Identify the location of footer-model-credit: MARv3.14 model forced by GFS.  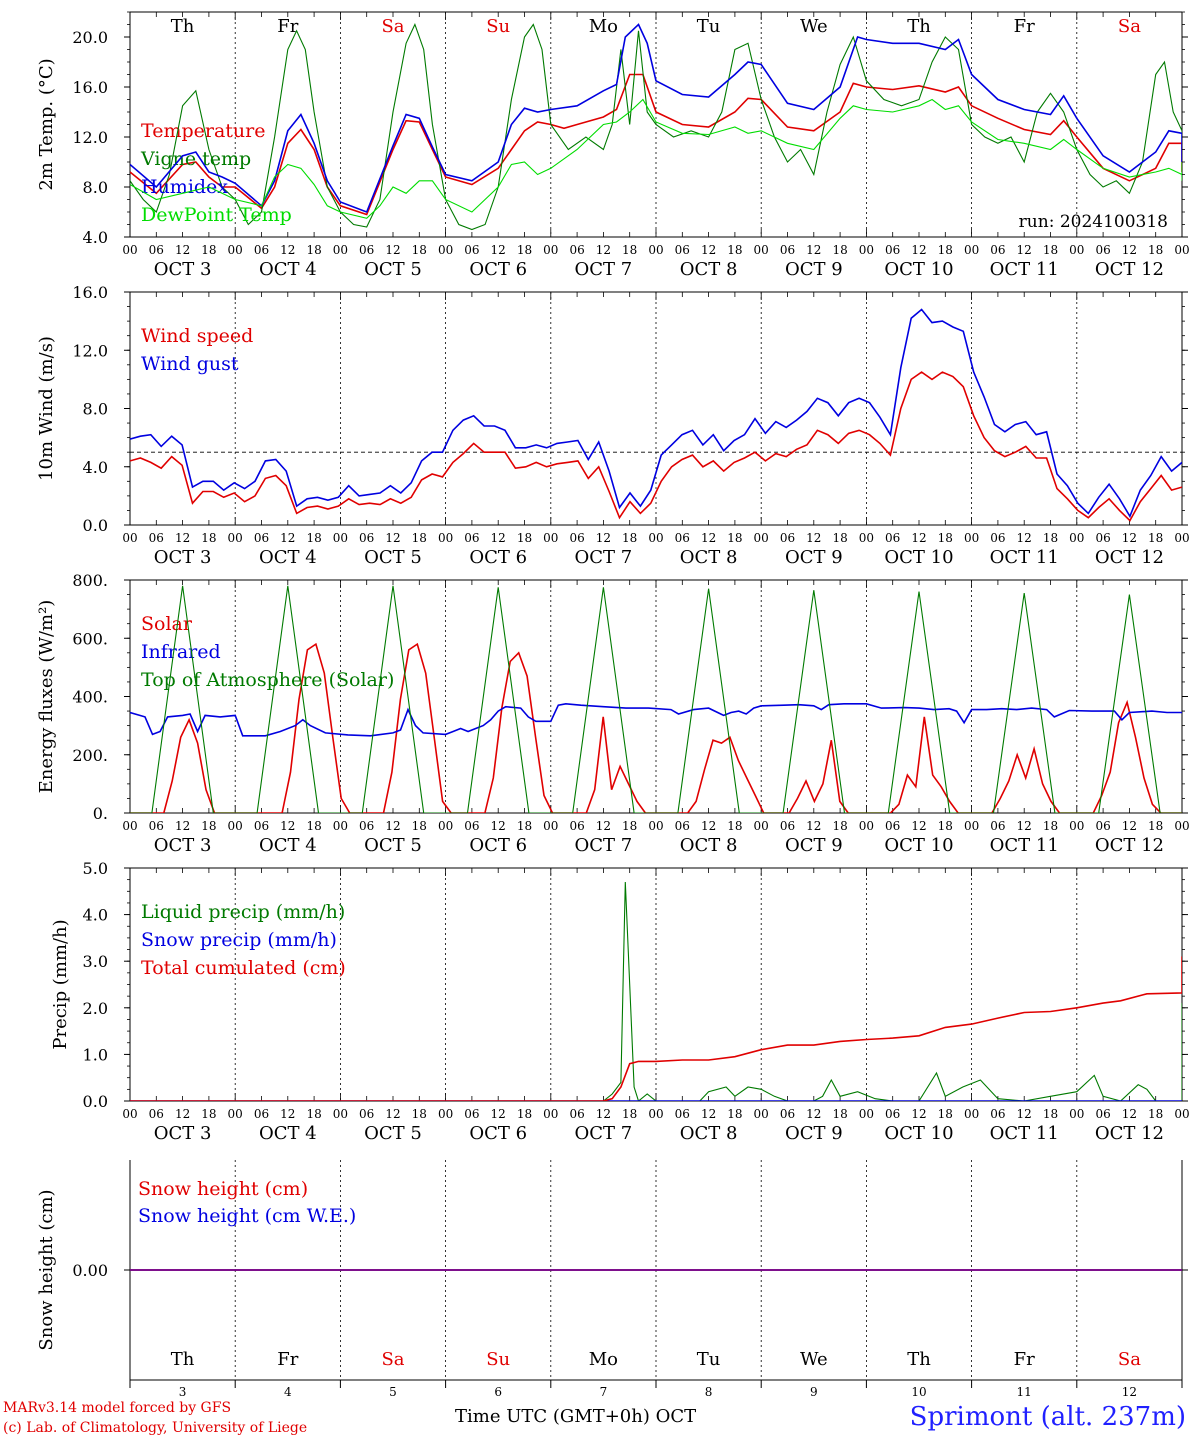
(117, 1408).